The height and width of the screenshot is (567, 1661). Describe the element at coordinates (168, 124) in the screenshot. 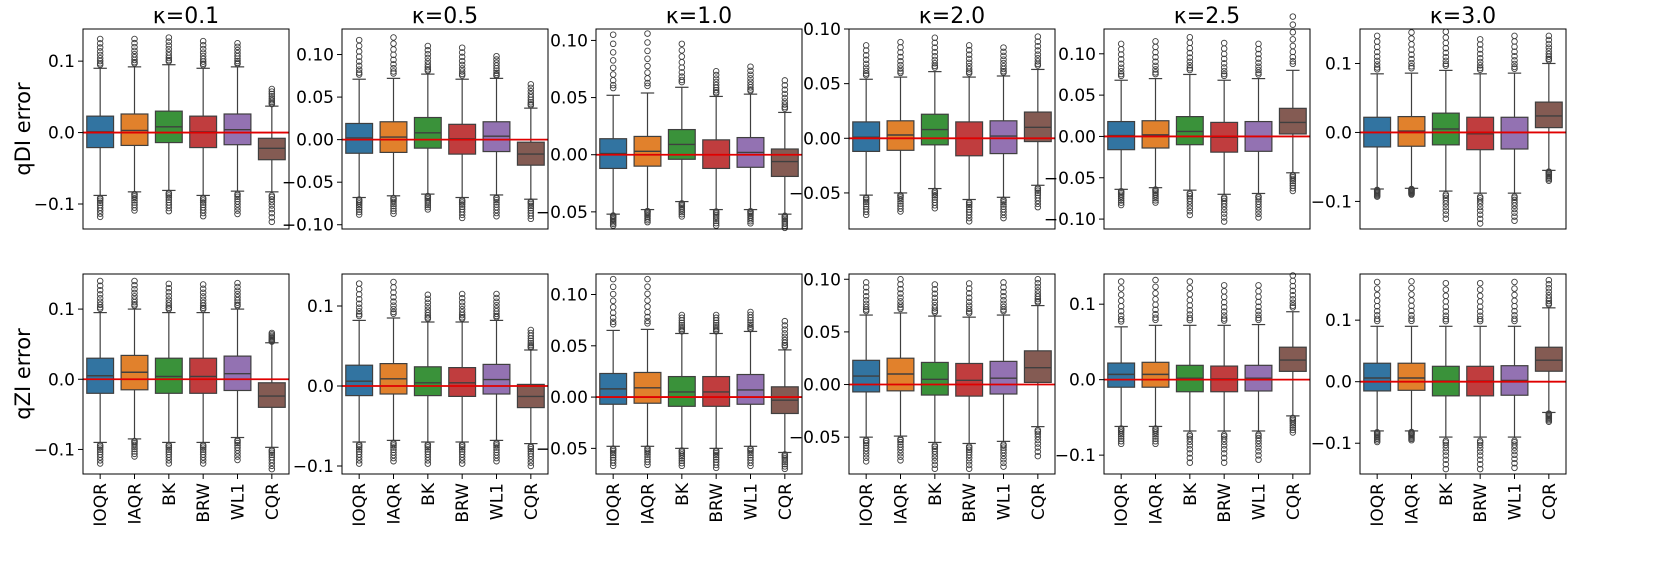

I see `box-bk` at that location.